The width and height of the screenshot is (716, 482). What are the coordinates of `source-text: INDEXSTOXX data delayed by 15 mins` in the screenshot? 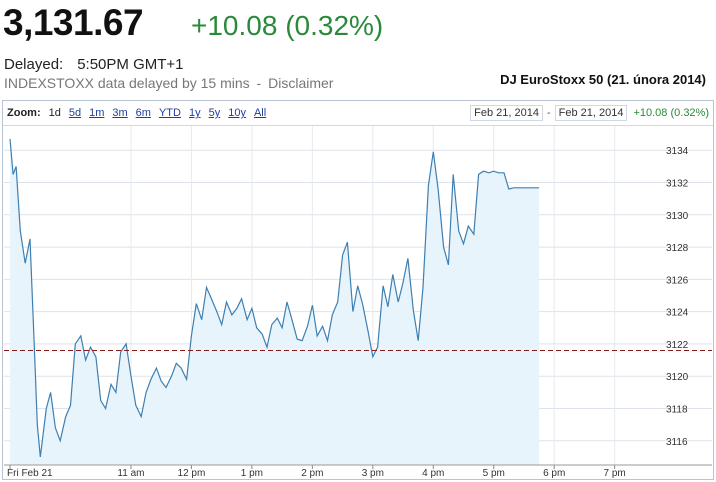 It's located at (127, 83).